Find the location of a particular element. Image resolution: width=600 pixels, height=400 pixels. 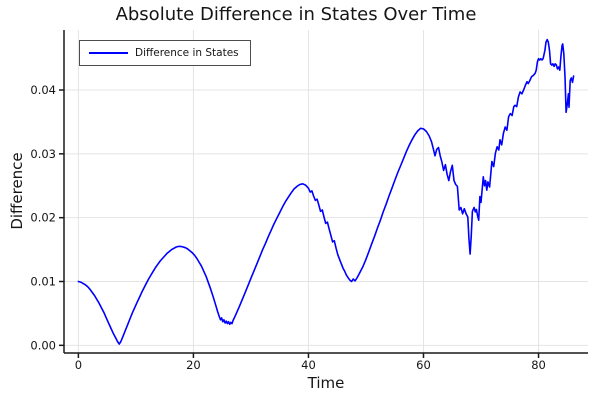

x-tick-label: 0 is located at coordinates (78, 365).